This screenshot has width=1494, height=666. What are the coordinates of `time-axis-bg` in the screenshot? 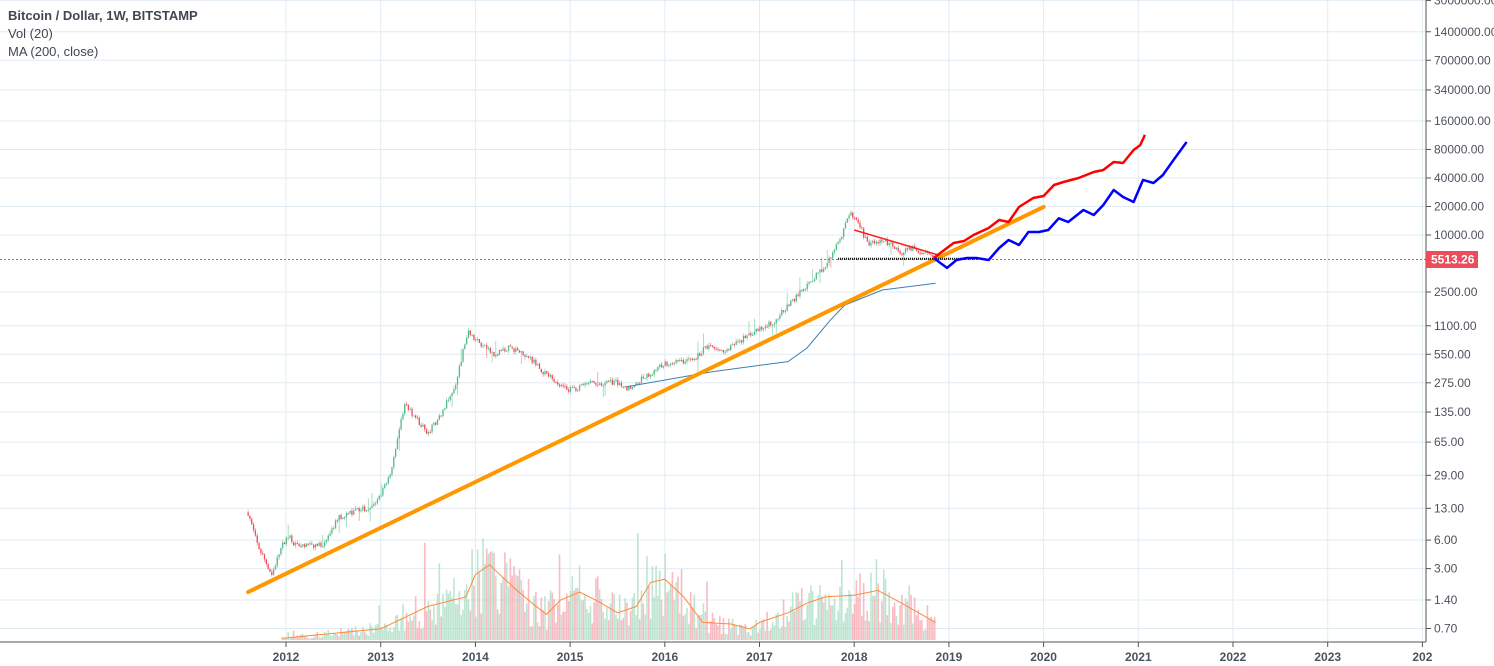 It's located at (747, 654).